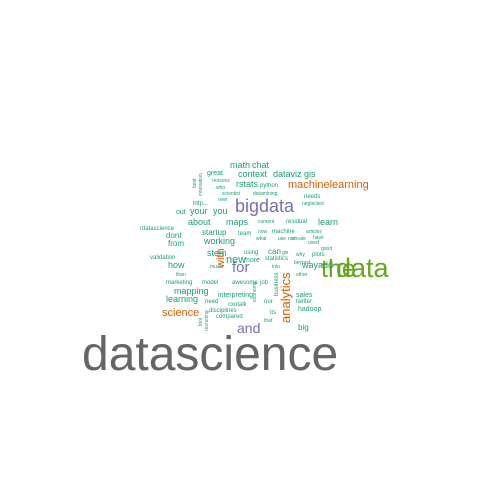 The width and height of the screenshot is (504, 504). What do you see at coordinates (217, 253) in the screenshot?
I see `word-stem: stem` at bounding box center [217, 253].